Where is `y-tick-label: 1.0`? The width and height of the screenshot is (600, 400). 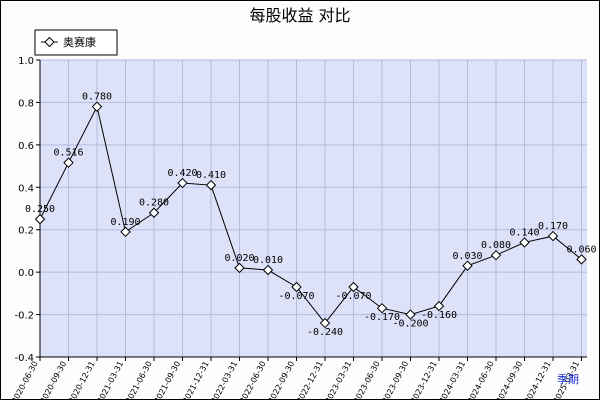 y-tick-label: 1.0 is located at coordinates (26, 61).